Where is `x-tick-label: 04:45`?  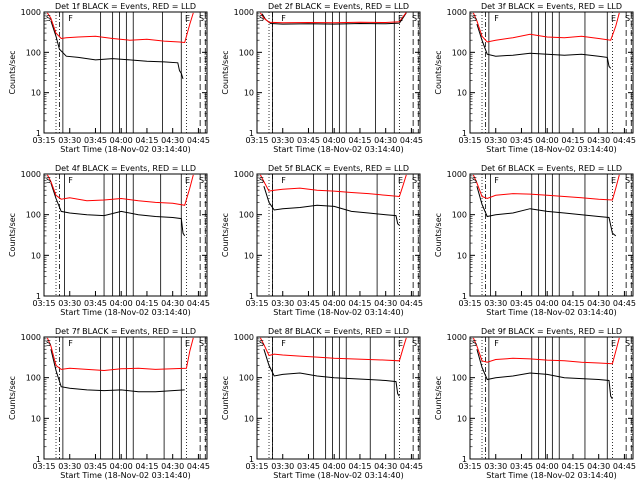 x-tick-label: 04:45 is located at coordinates (198, 140).